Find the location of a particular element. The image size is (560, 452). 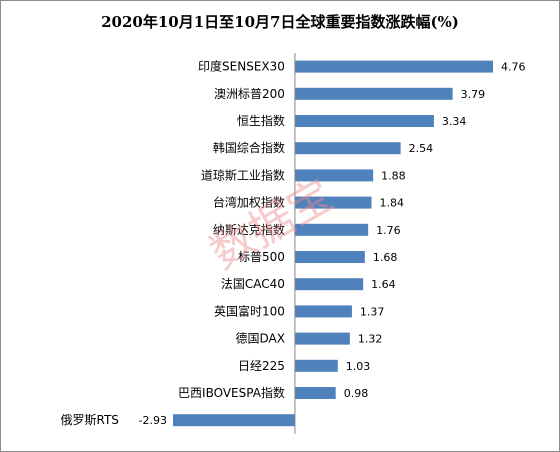

value-label: 3.79 is located at coordinates (473, 94).